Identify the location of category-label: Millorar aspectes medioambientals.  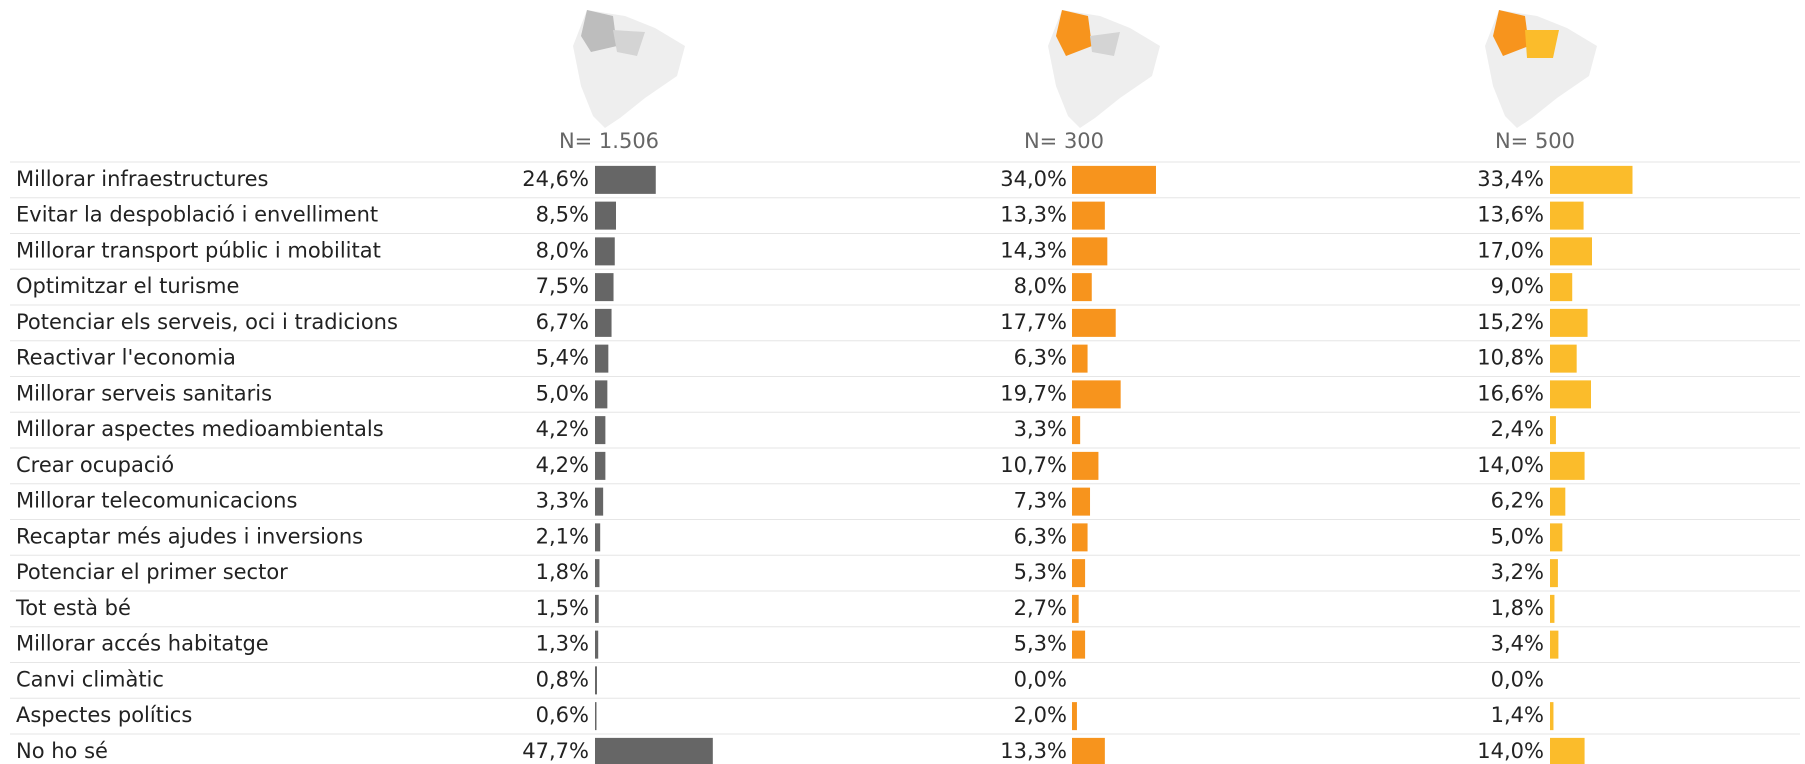
(200, 429).